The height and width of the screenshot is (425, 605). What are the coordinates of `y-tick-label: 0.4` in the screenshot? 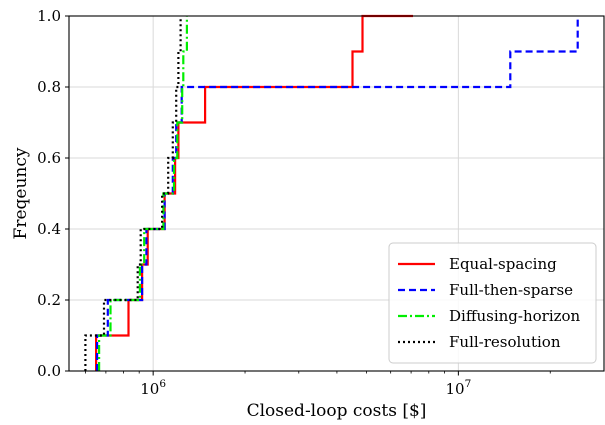 It's located at (49, 229).